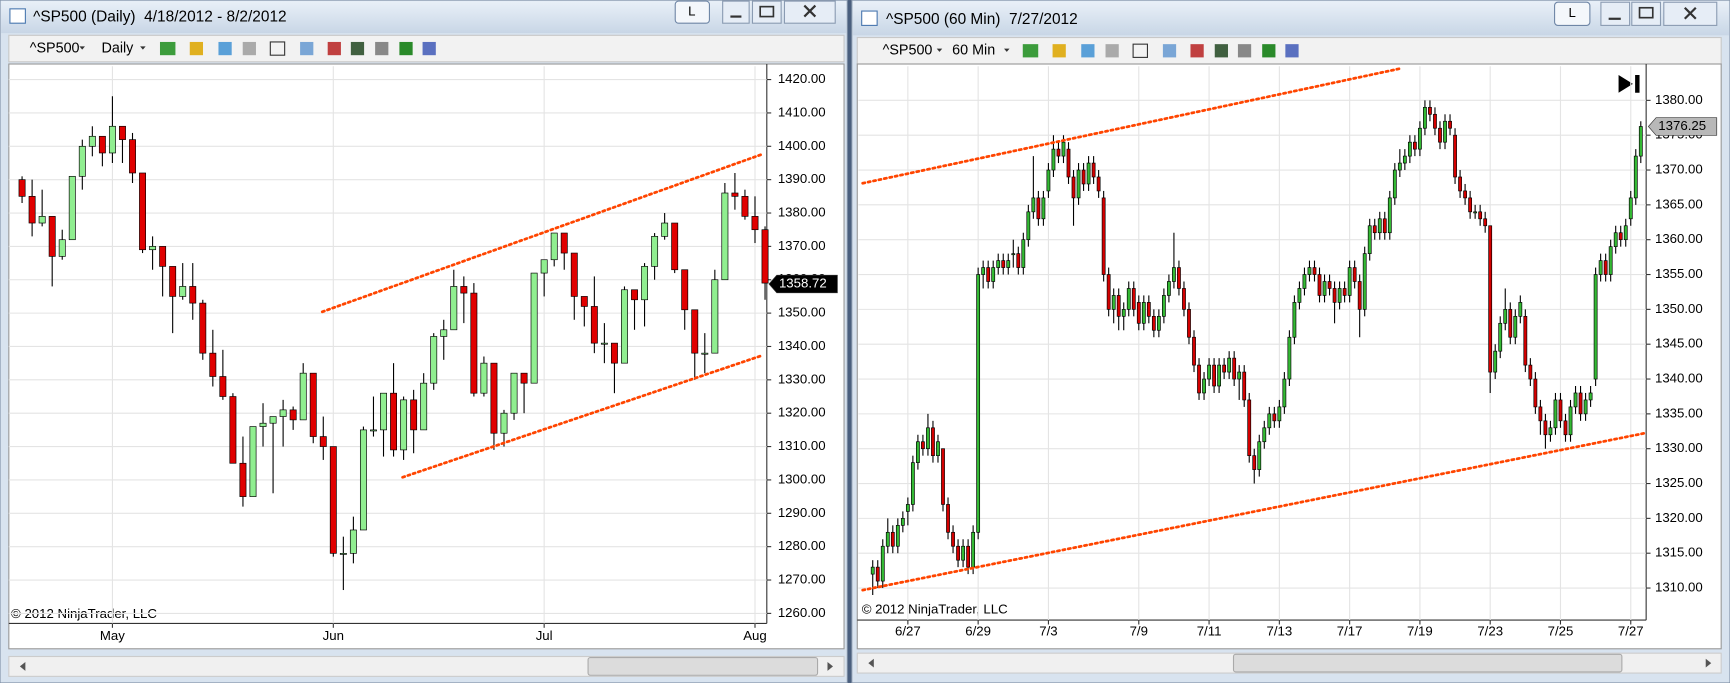 Image resolution: width=1730 pixels, height=683 pixels. Describe the element at coordinates (935, 609) in the screenshot. I see `copyright: © 2012 NinjaTrader, LLC` at that location.